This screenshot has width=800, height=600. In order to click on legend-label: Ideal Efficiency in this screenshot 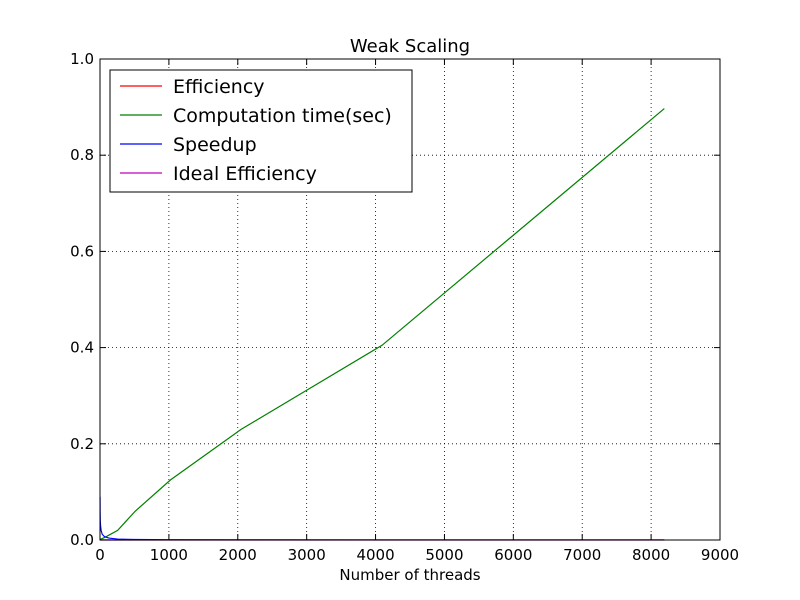, I will do `click(245, 174)`.